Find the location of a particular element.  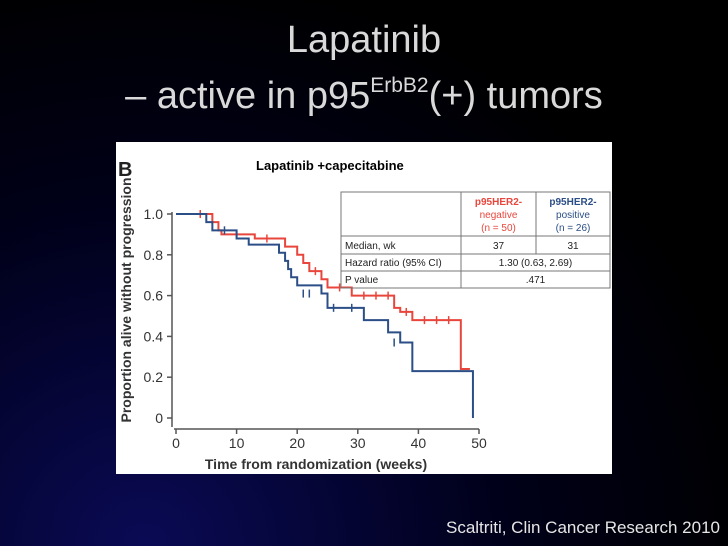

table-cell: 37 is located at coordinates (499, 246).